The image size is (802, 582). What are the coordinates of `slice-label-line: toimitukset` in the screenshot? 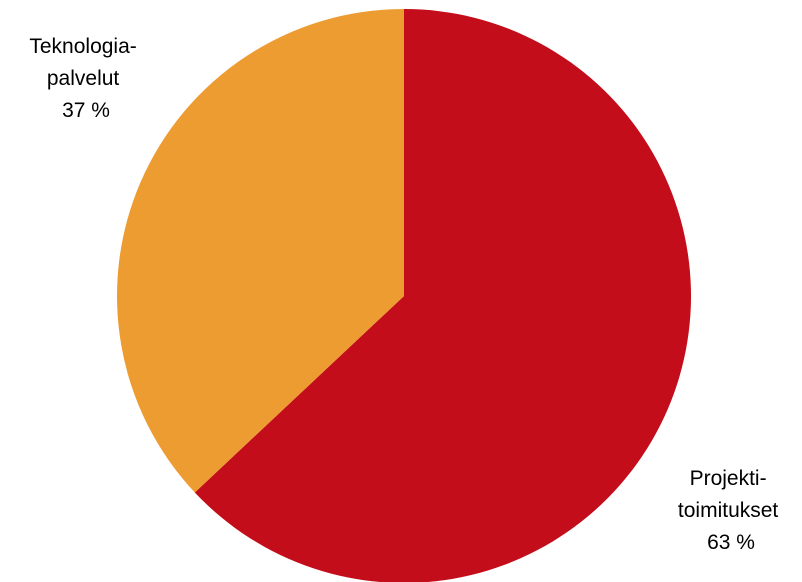 It's located at (728, 510).